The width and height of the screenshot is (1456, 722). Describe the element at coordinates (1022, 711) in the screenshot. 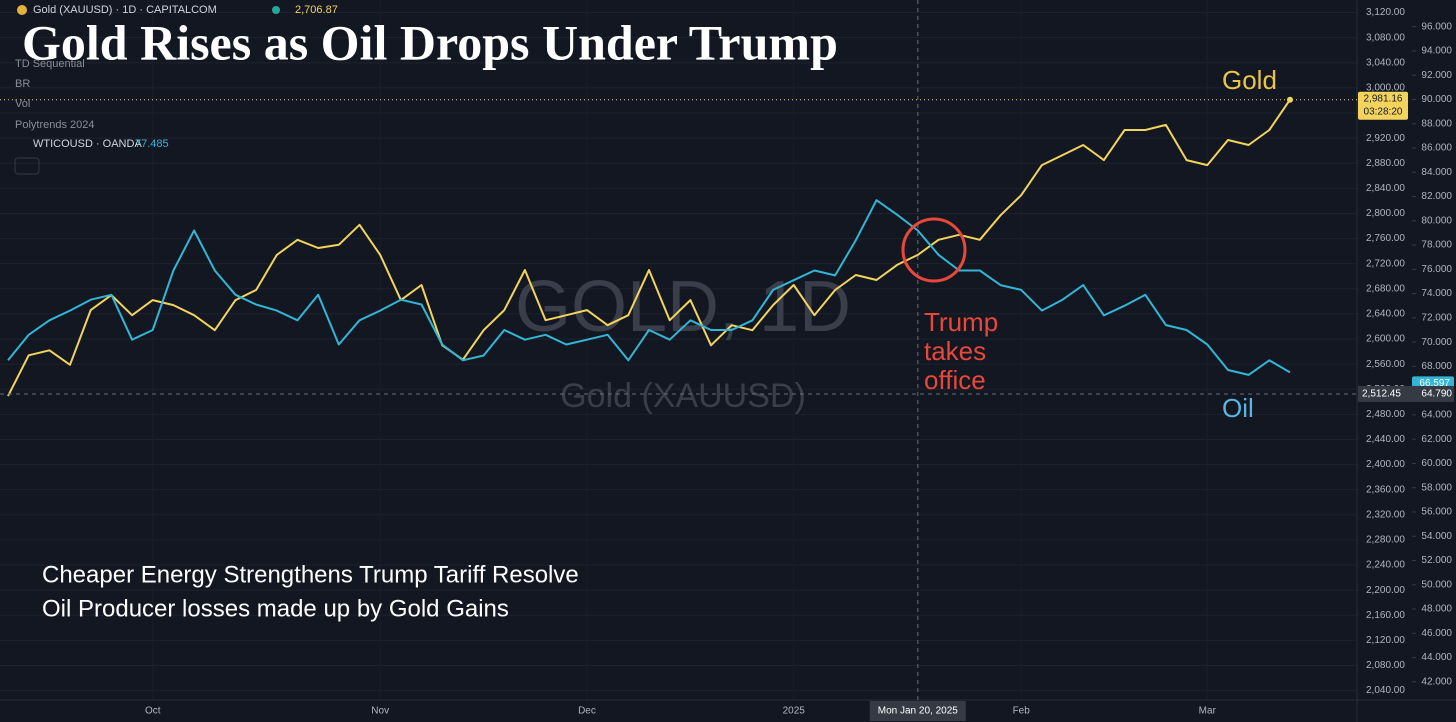

I see `x-tick-label: Feb` at that location.